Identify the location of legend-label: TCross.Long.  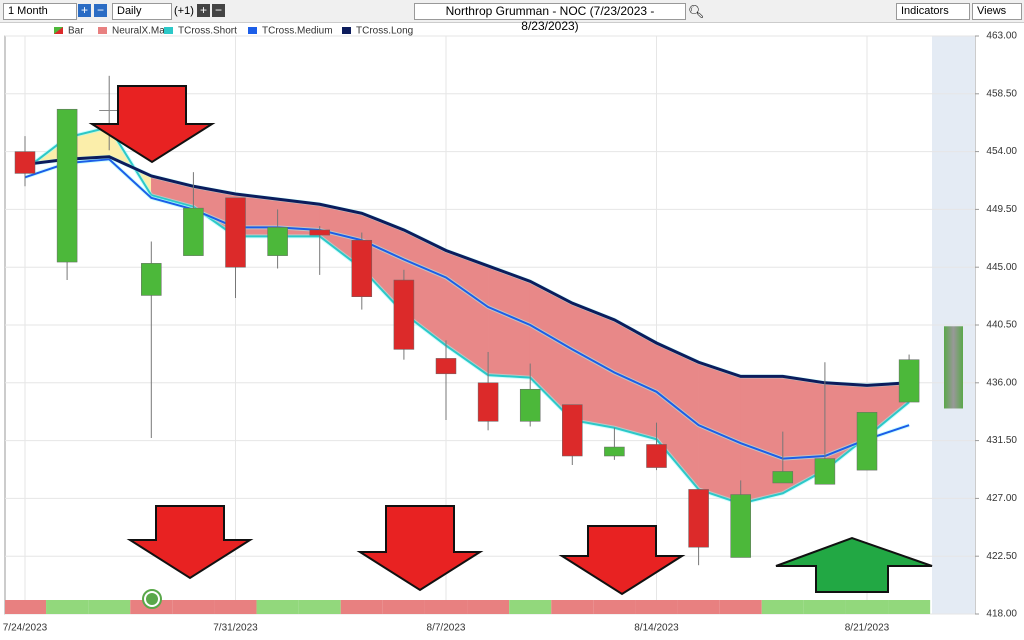
(384, 31).